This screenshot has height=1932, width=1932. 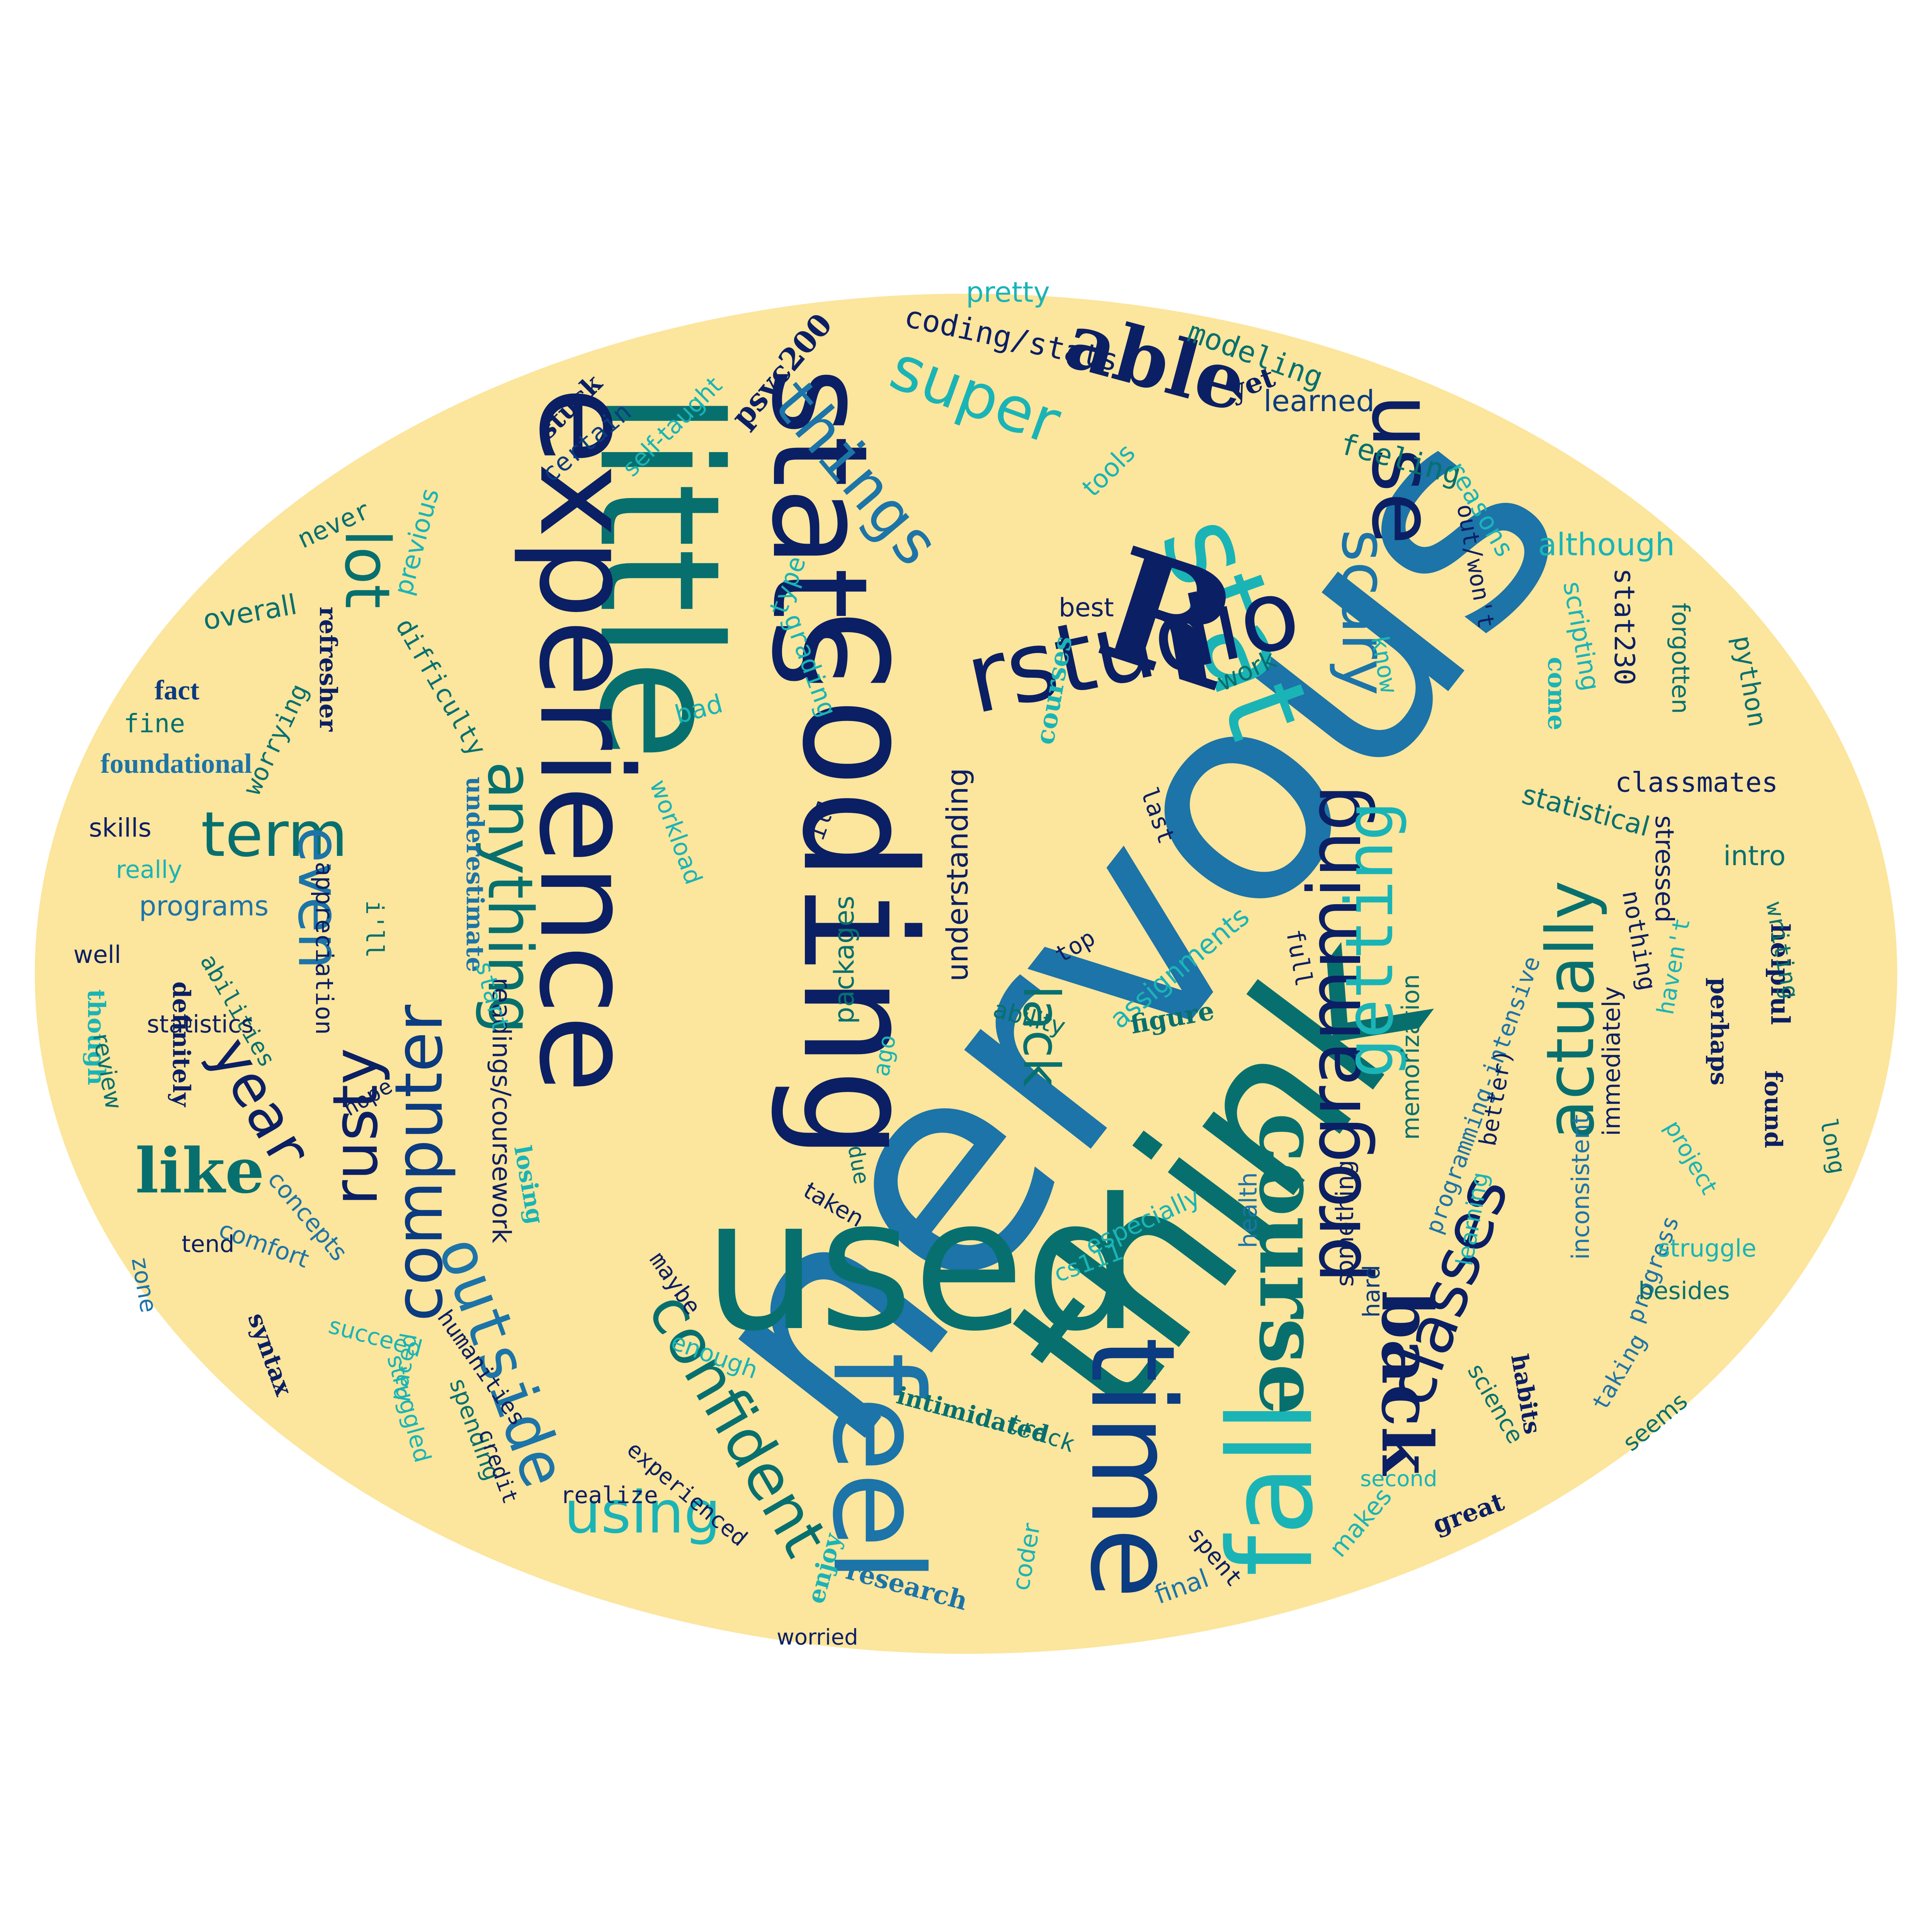 I want to click on word-back: back, so click(x=1406, y=1383).